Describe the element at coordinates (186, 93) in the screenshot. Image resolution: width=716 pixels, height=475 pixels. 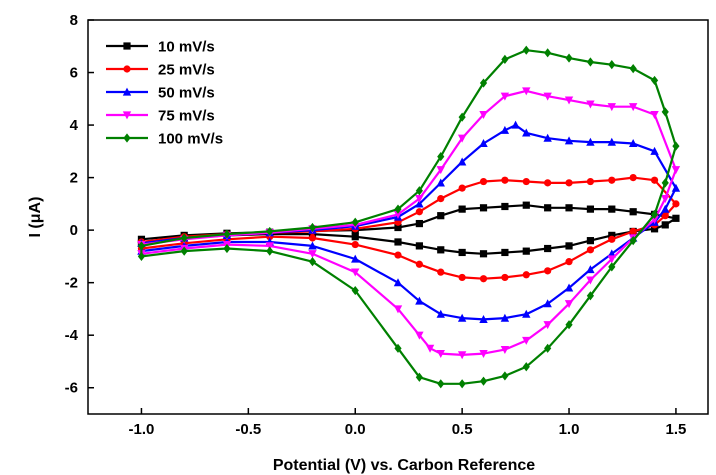
I see `legend-label: 50 mV/s` at that location.